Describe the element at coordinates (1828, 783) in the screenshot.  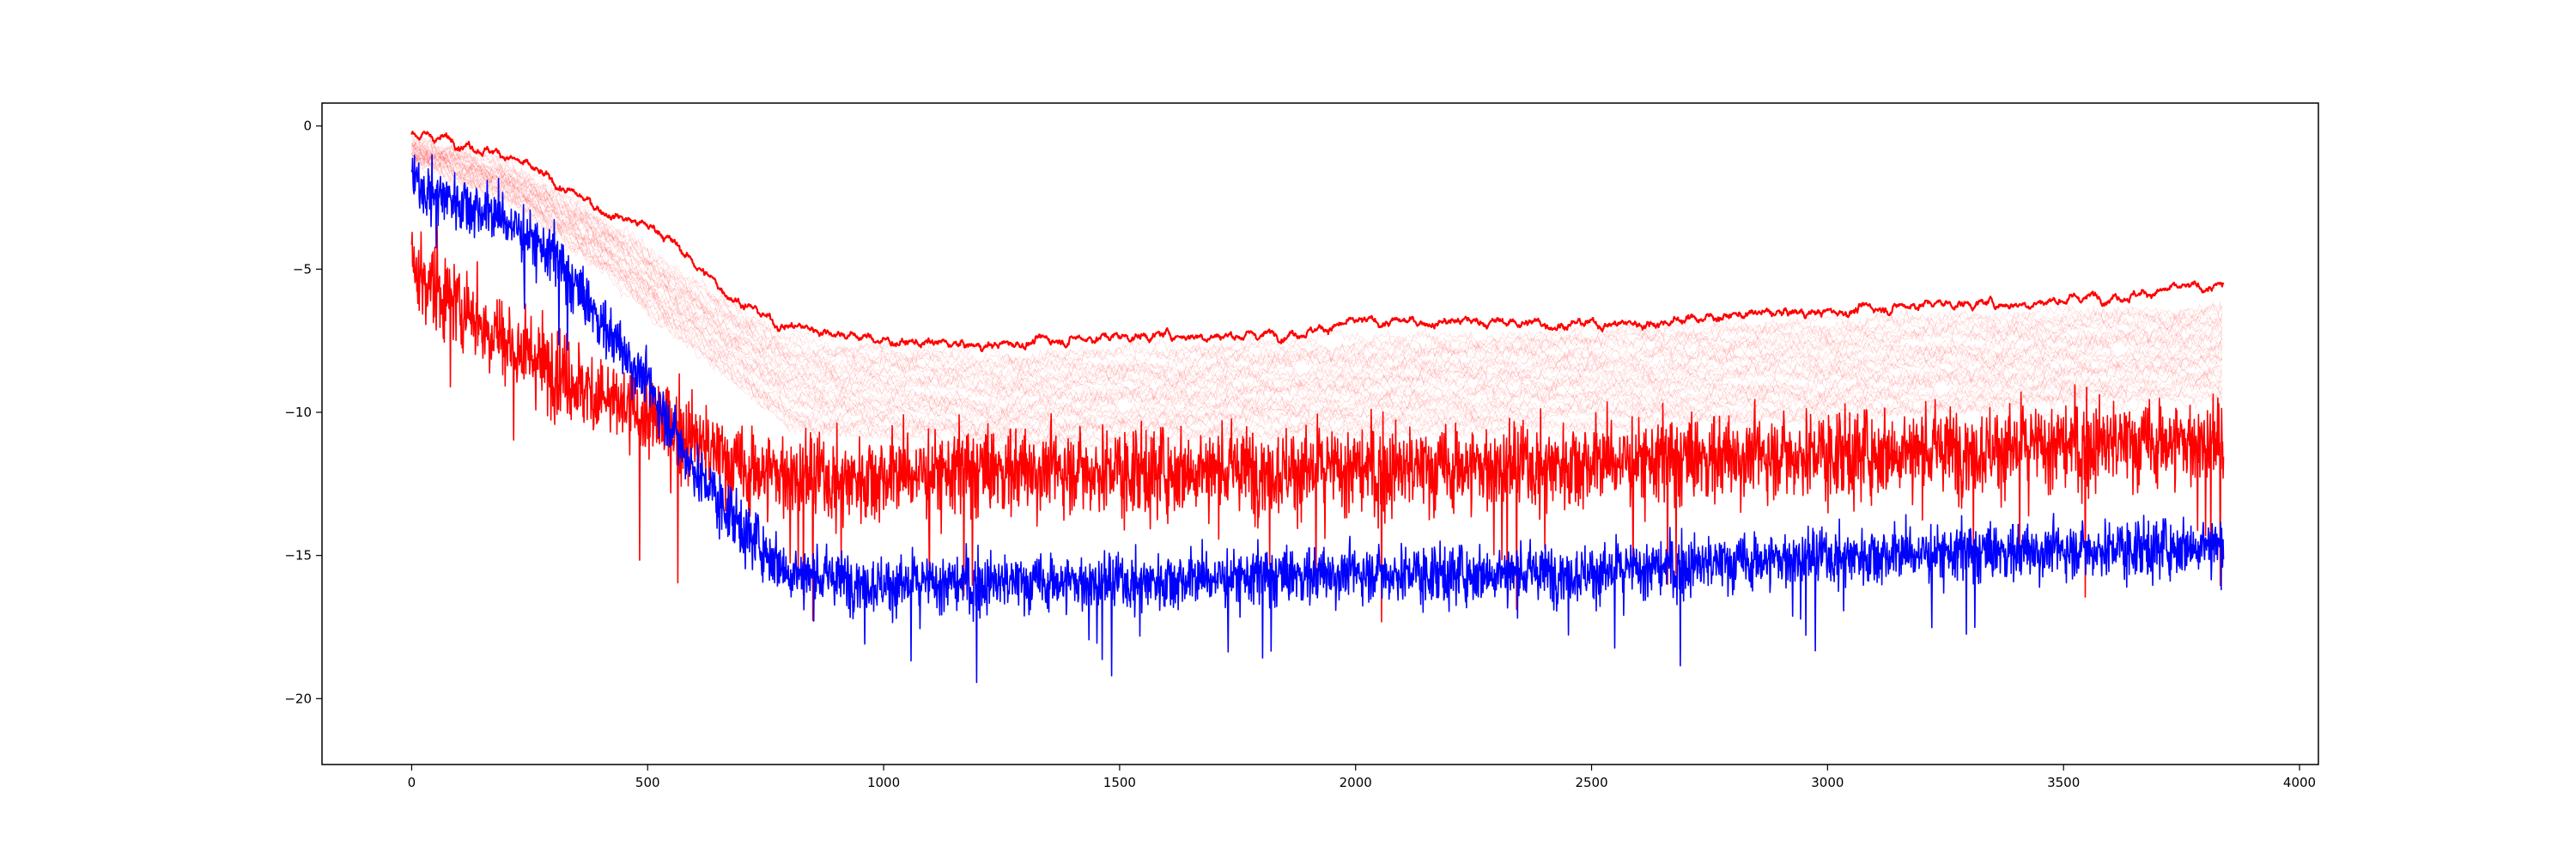
I see `x-tick-label: 3000` at that location.